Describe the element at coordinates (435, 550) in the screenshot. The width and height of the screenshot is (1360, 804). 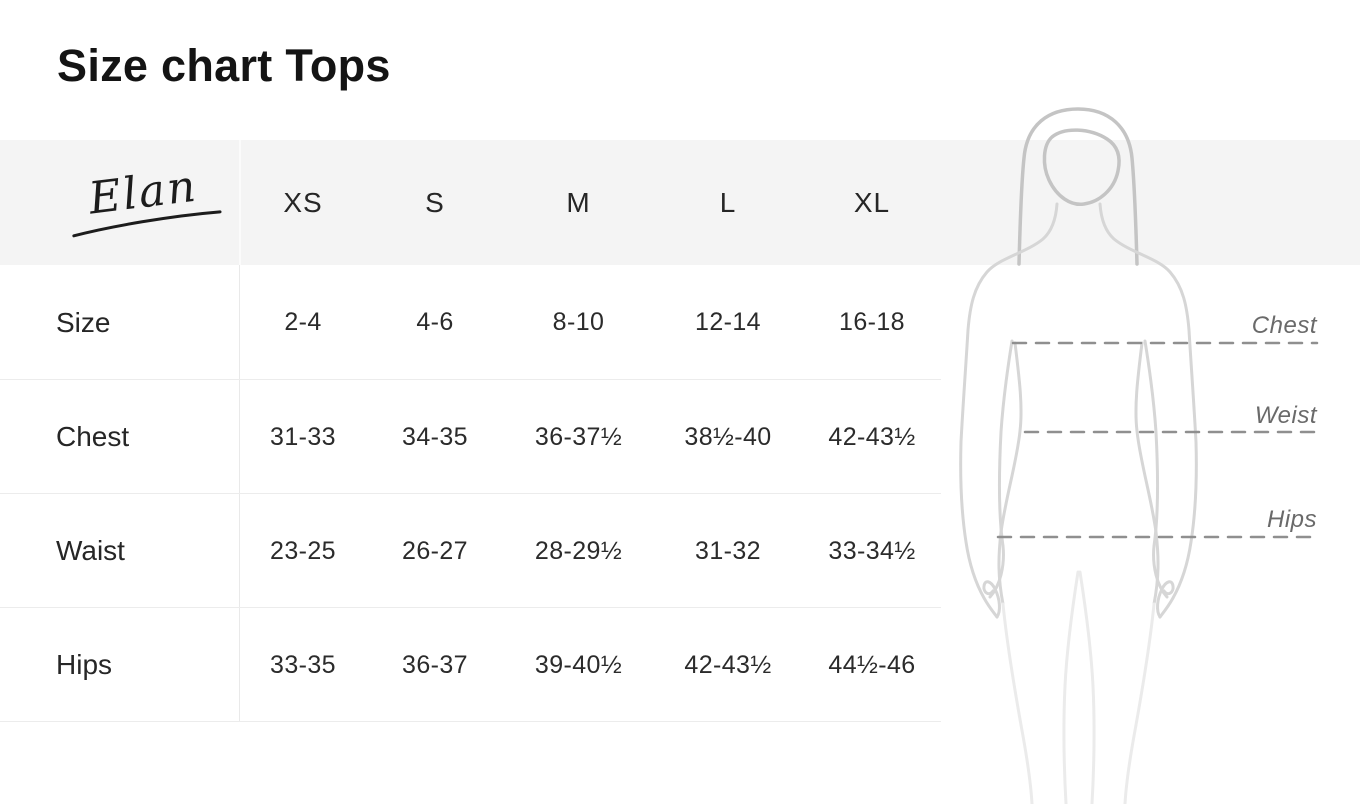
I see `cell-waist-s: 26-27` at that location.